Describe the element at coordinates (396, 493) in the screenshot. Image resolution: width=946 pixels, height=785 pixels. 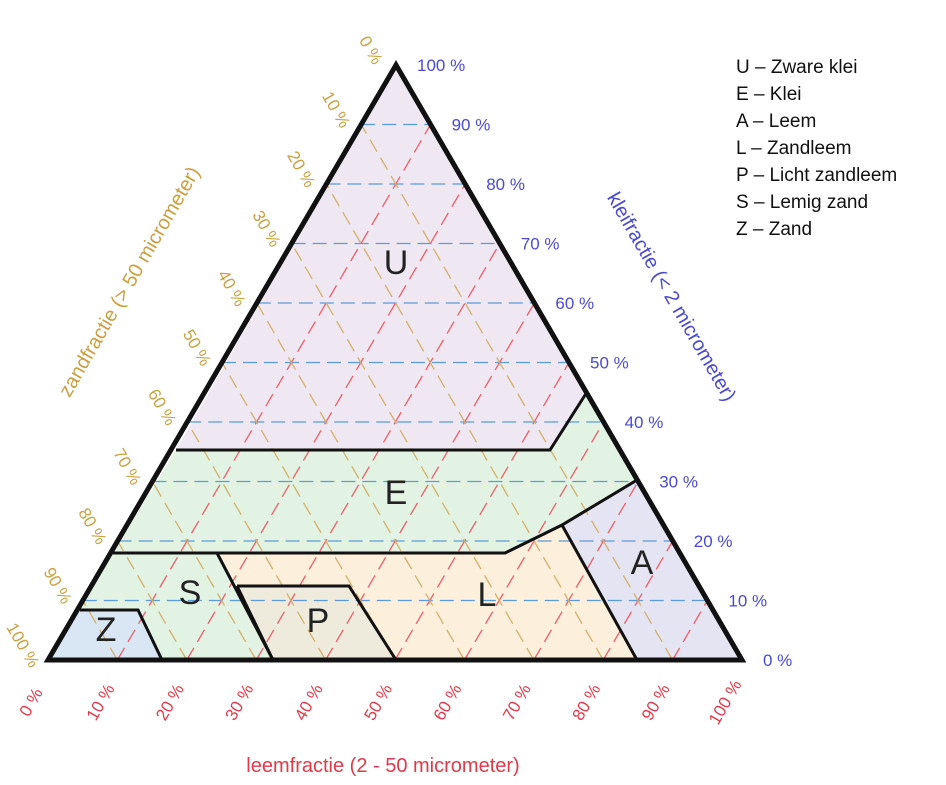
I see `region-e-label: E` at that location.